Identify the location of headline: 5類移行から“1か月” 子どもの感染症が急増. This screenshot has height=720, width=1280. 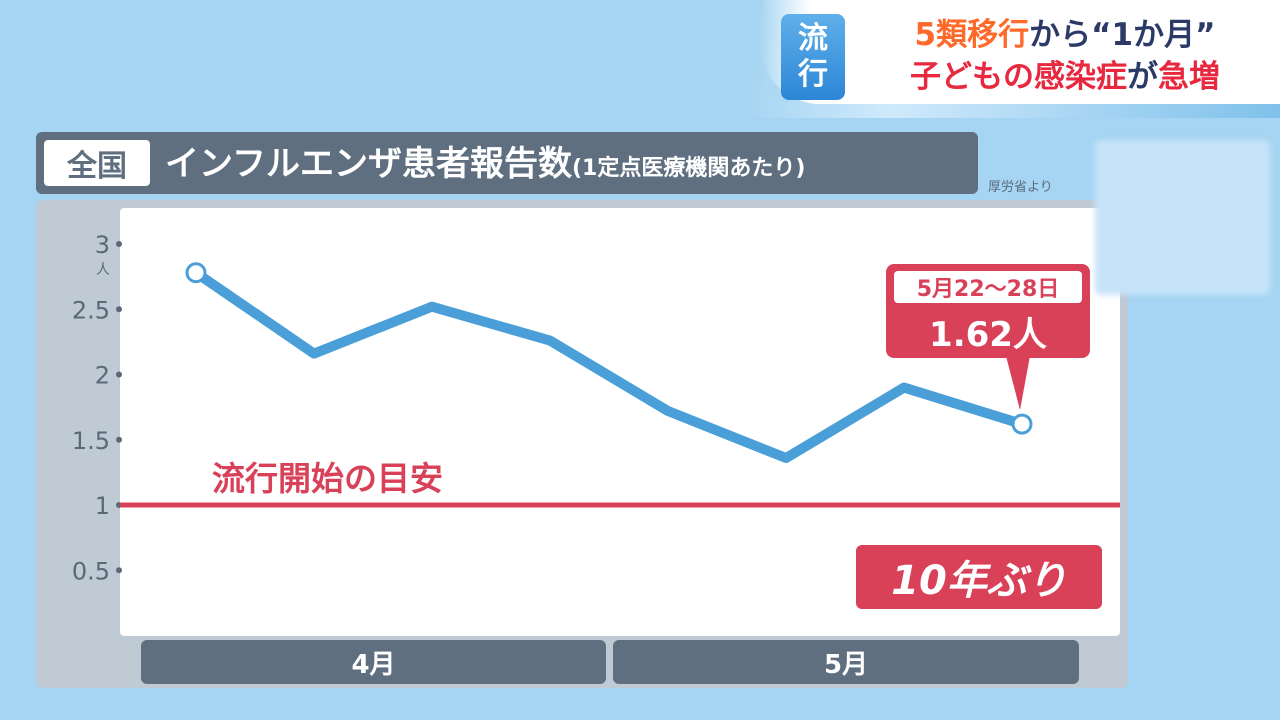
(1065, 56).